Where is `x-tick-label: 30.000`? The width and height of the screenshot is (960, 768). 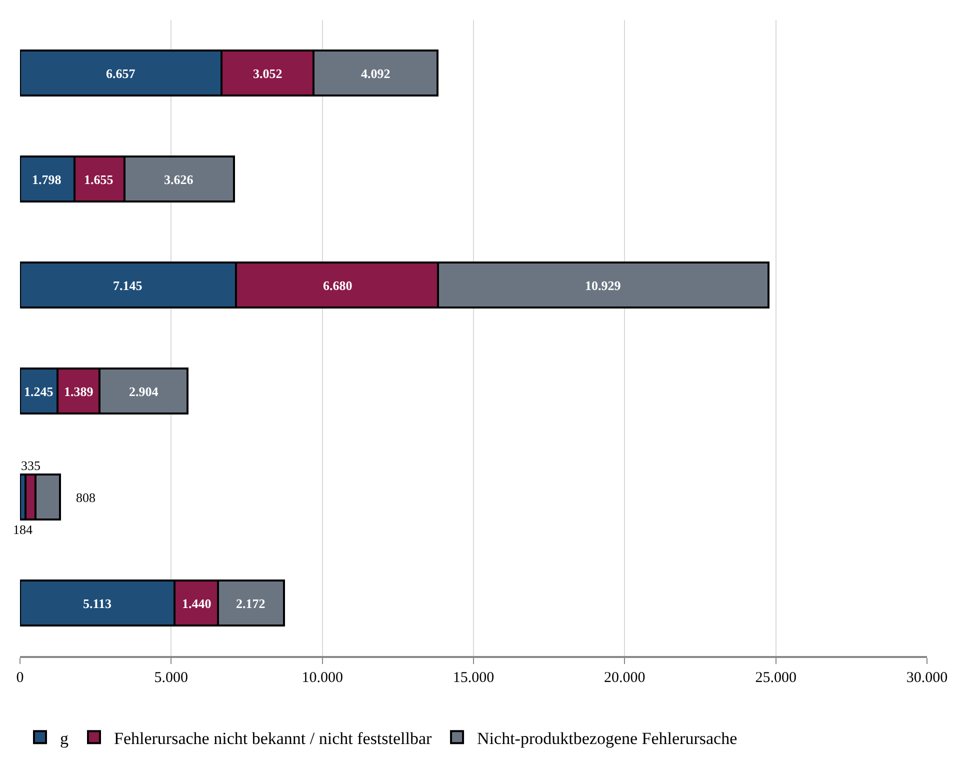 x-tick-label: 30.000 is located at coordinates (927, 678).